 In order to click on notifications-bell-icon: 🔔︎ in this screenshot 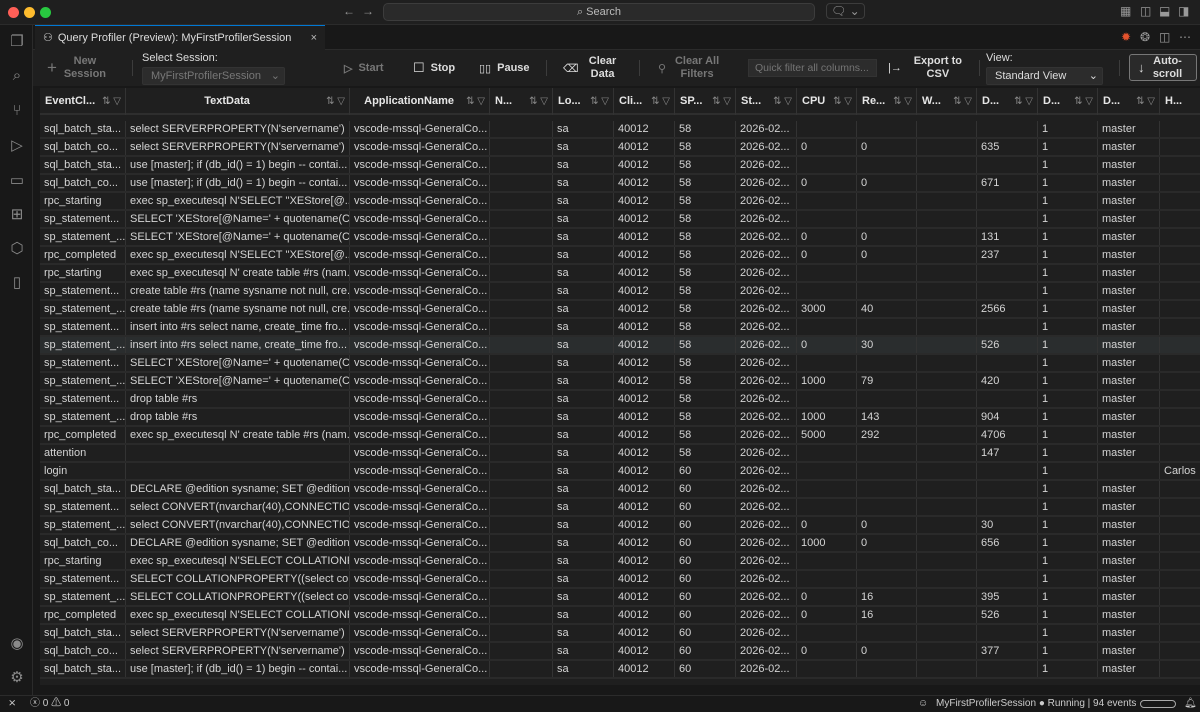, I will do `click(1190, 703)`.